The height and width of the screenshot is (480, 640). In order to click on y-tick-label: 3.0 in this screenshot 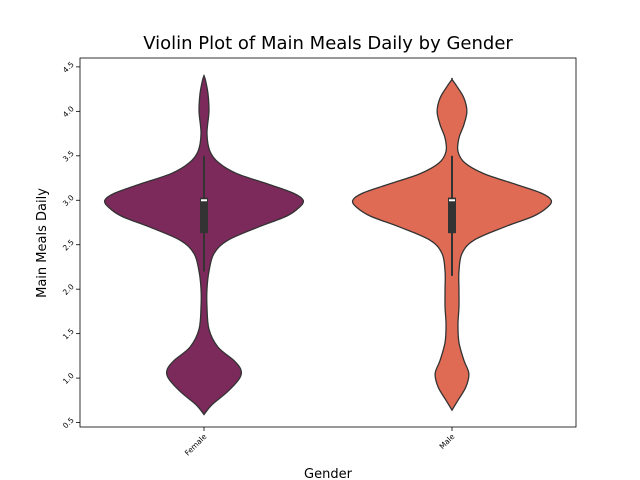, I will do `click(68, 200)`.